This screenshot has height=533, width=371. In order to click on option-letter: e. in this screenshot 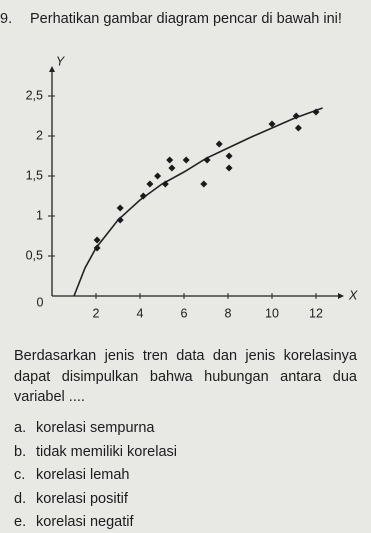, I will do `click(20, 522)`.